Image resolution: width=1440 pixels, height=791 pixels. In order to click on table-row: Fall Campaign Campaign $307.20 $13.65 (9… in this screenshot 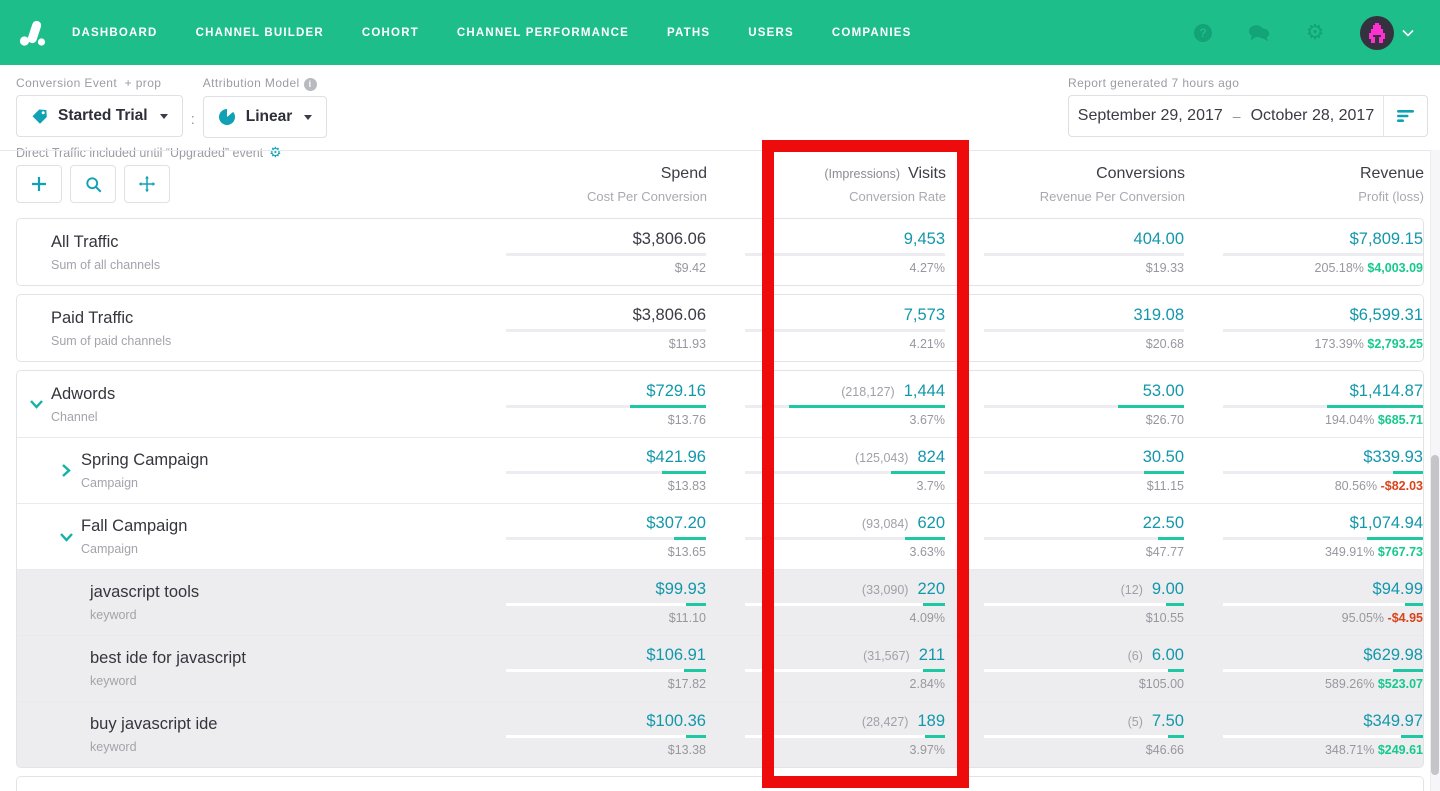, I will do `click(720, 536)`.